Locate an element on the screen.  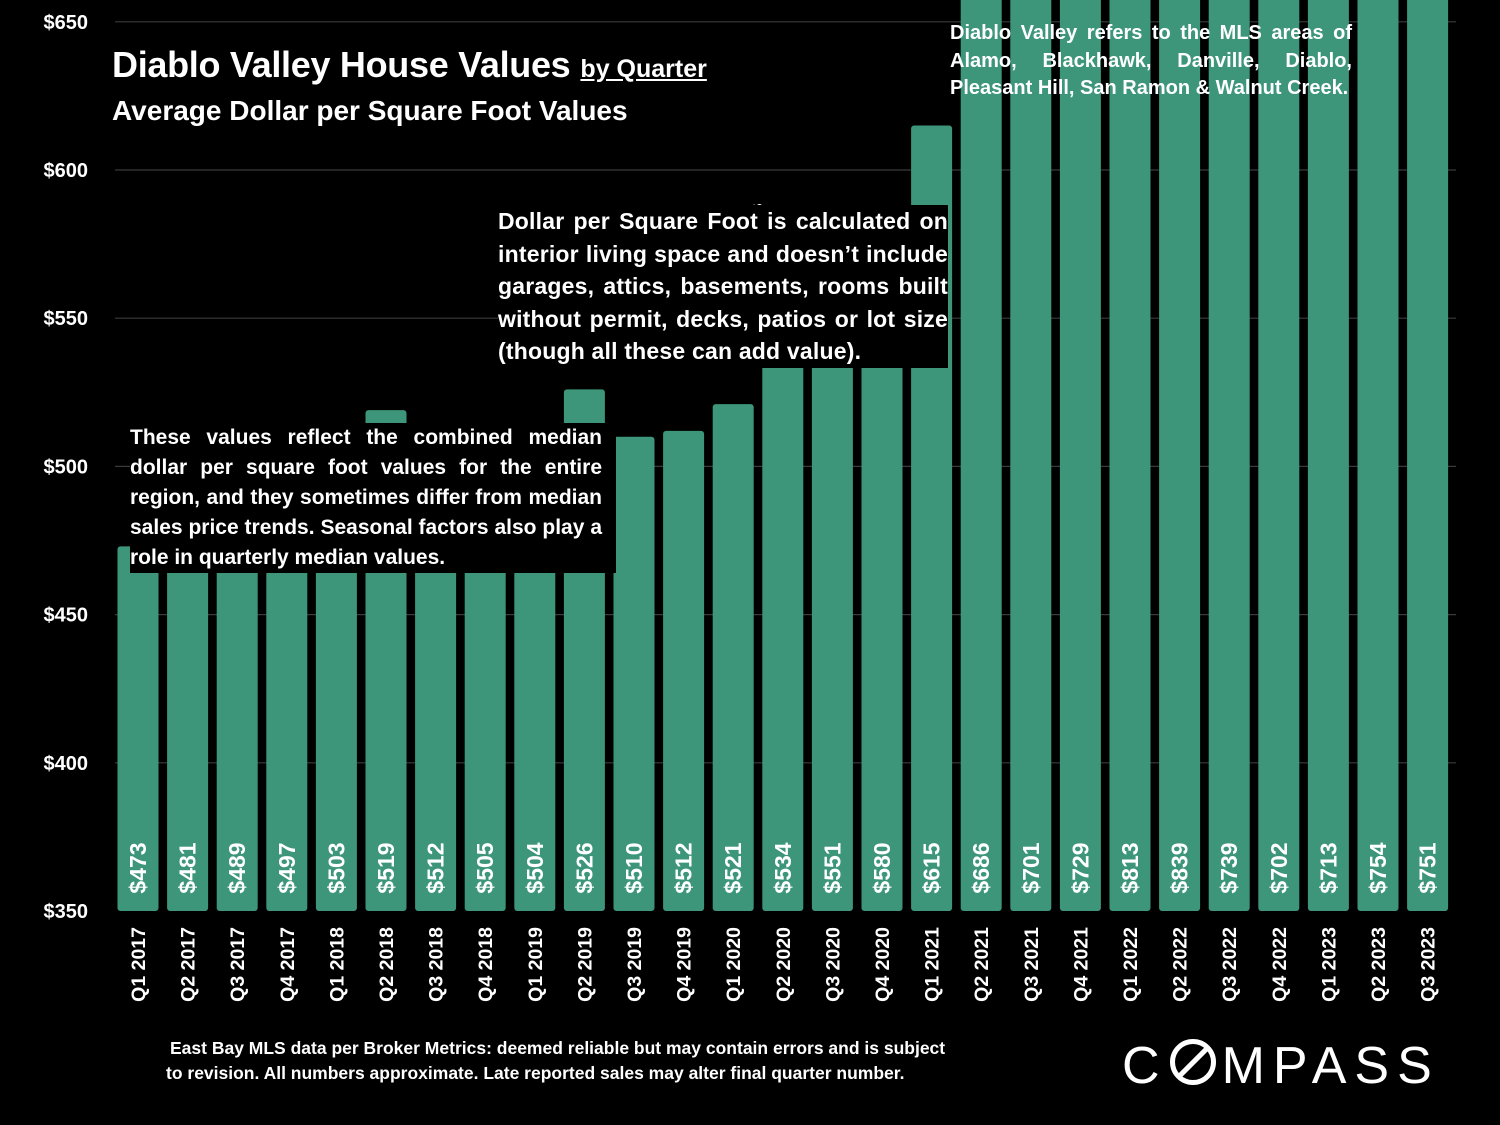
x-tick-label: Q4 2019 is located at coordinates (685, 964).